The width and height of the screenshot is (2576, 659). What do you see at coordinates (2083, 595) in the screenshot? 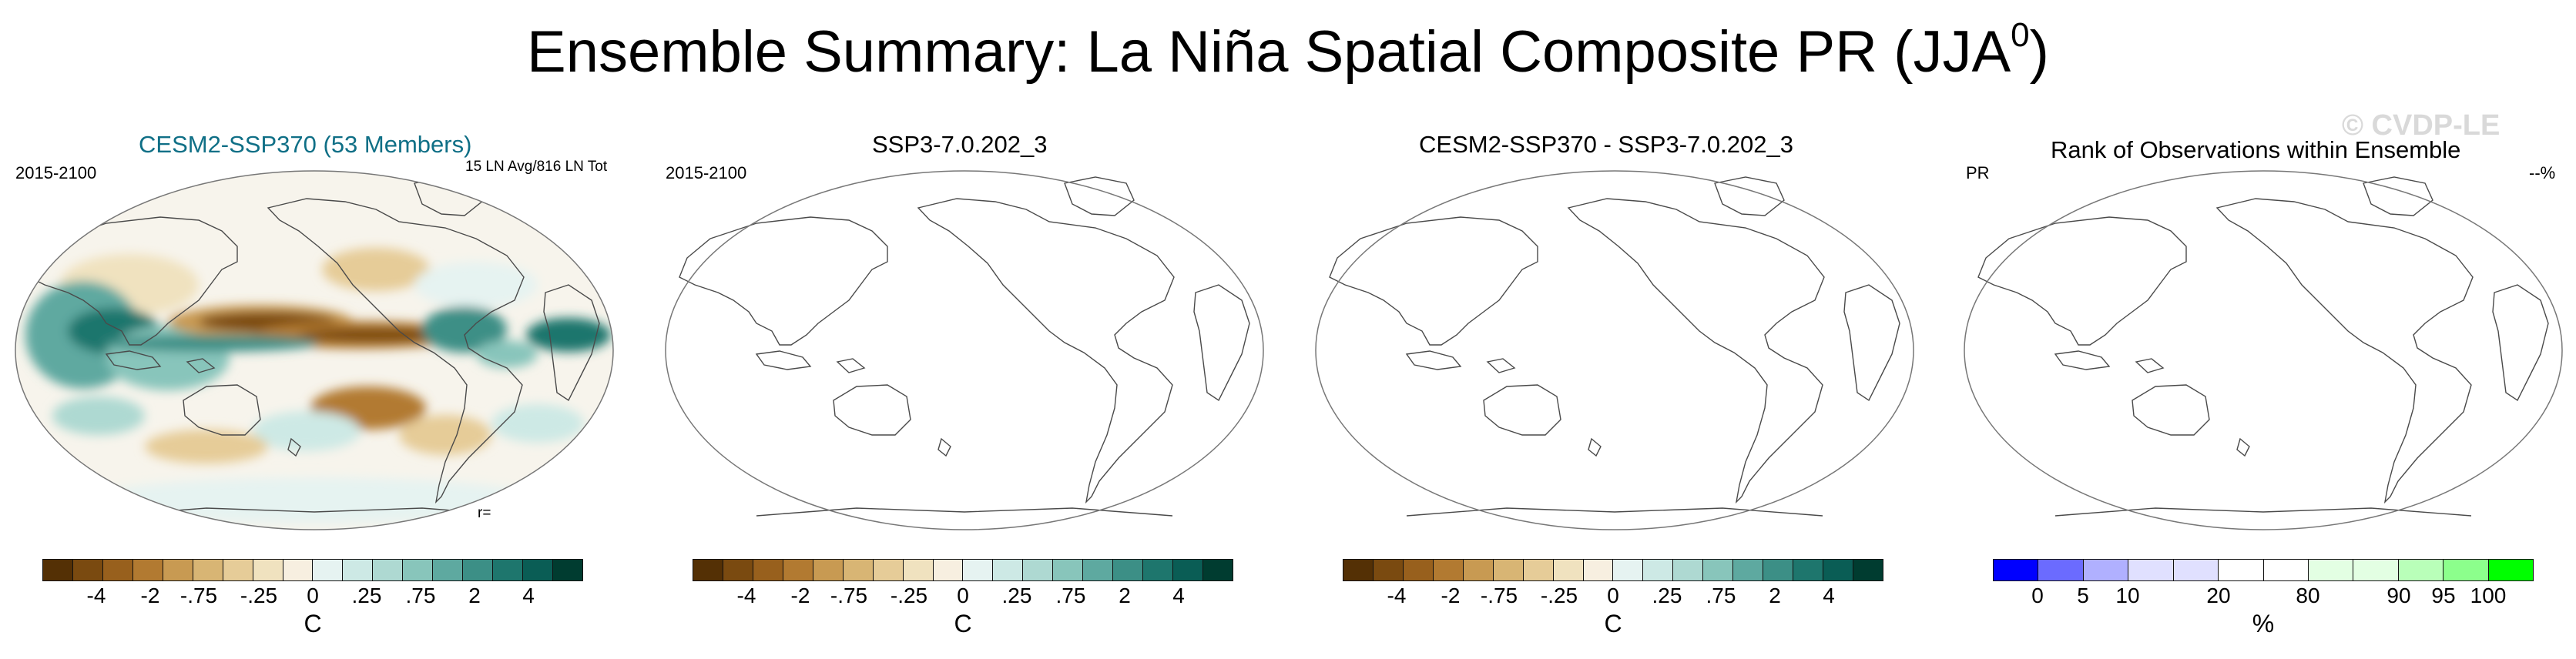
I see `colorbar-tick-label: 5` at bounding box center [2083, 595].